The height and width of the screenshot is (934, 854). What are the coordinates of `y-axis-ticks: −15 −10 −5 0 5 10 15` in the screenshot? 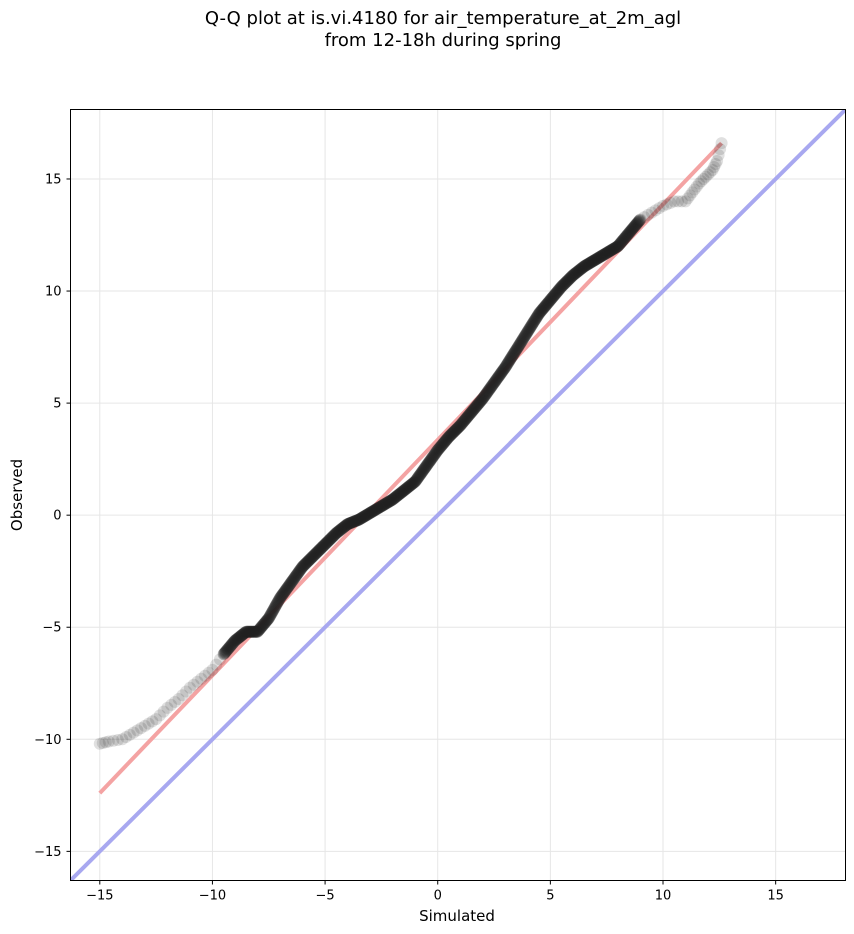 It's located at (52, 516).